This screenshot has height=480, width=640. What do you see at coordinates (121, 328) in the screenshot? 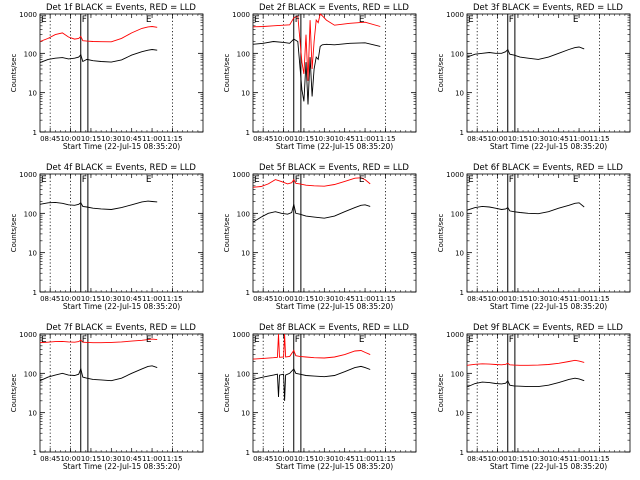
I see `chart-title: Det 7f BLACK = Events, RED = LLD` at bounding box center [121, 328].